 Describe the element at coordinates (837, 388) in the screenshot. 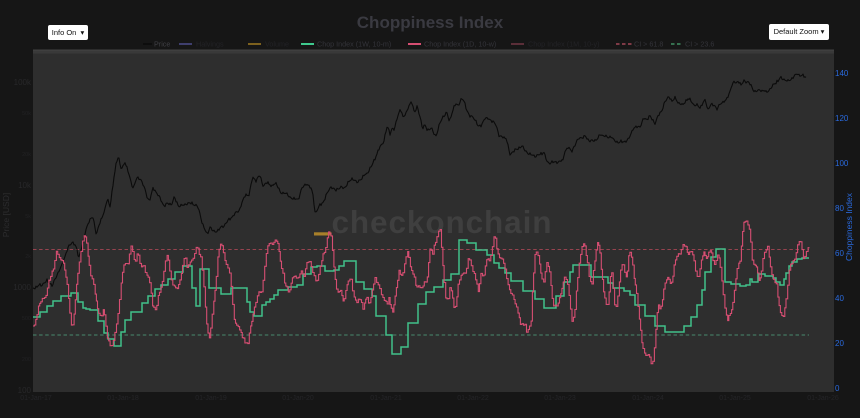

I see `svg-text: 0` at that location.